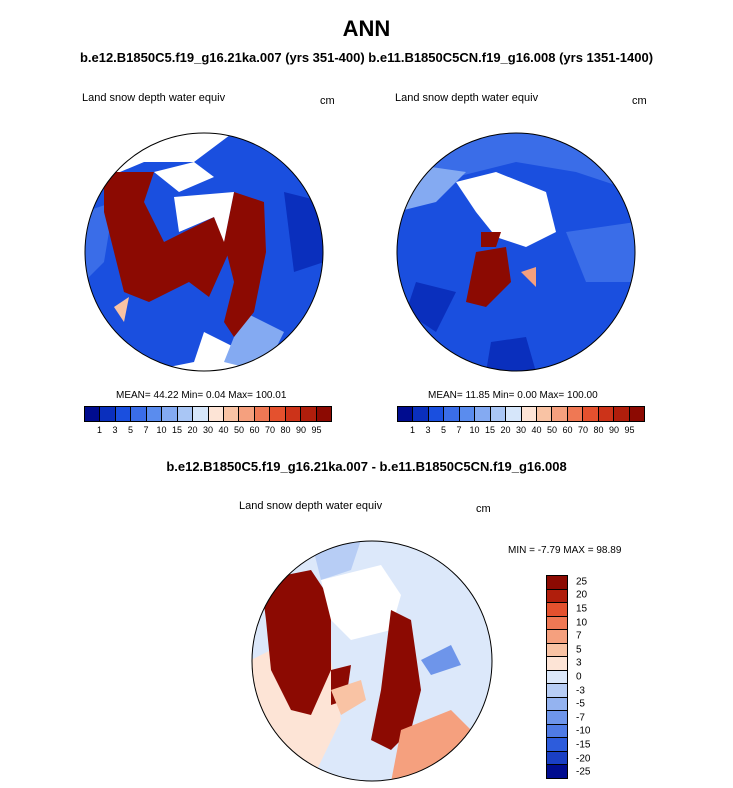 This screenshot has height=788, width=733. I want to click on panel2-units-label: cm, so click(639, 101).